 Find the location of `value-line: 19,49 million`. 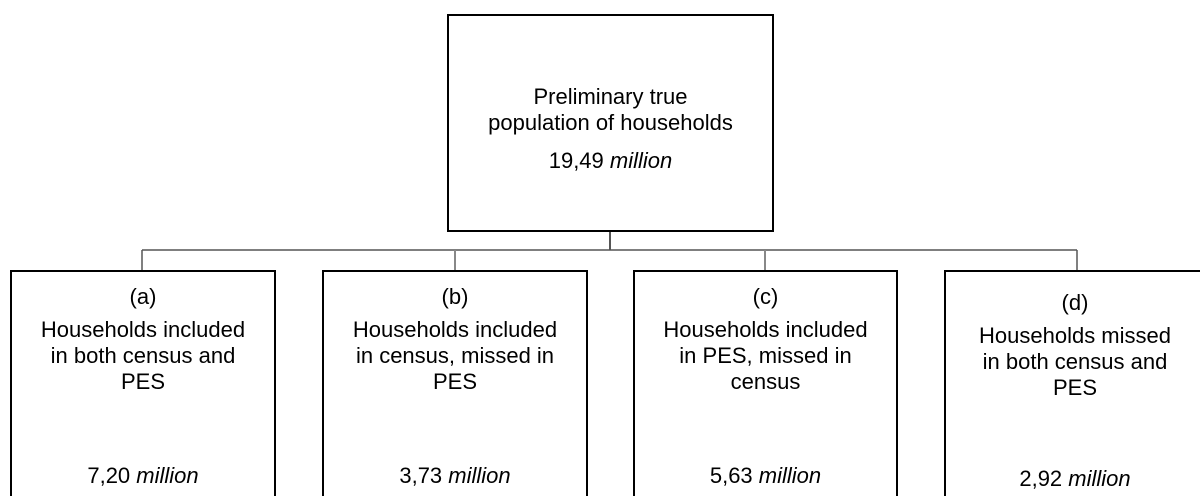

value-line: 19,49 million is located at coordinates (610, 161).